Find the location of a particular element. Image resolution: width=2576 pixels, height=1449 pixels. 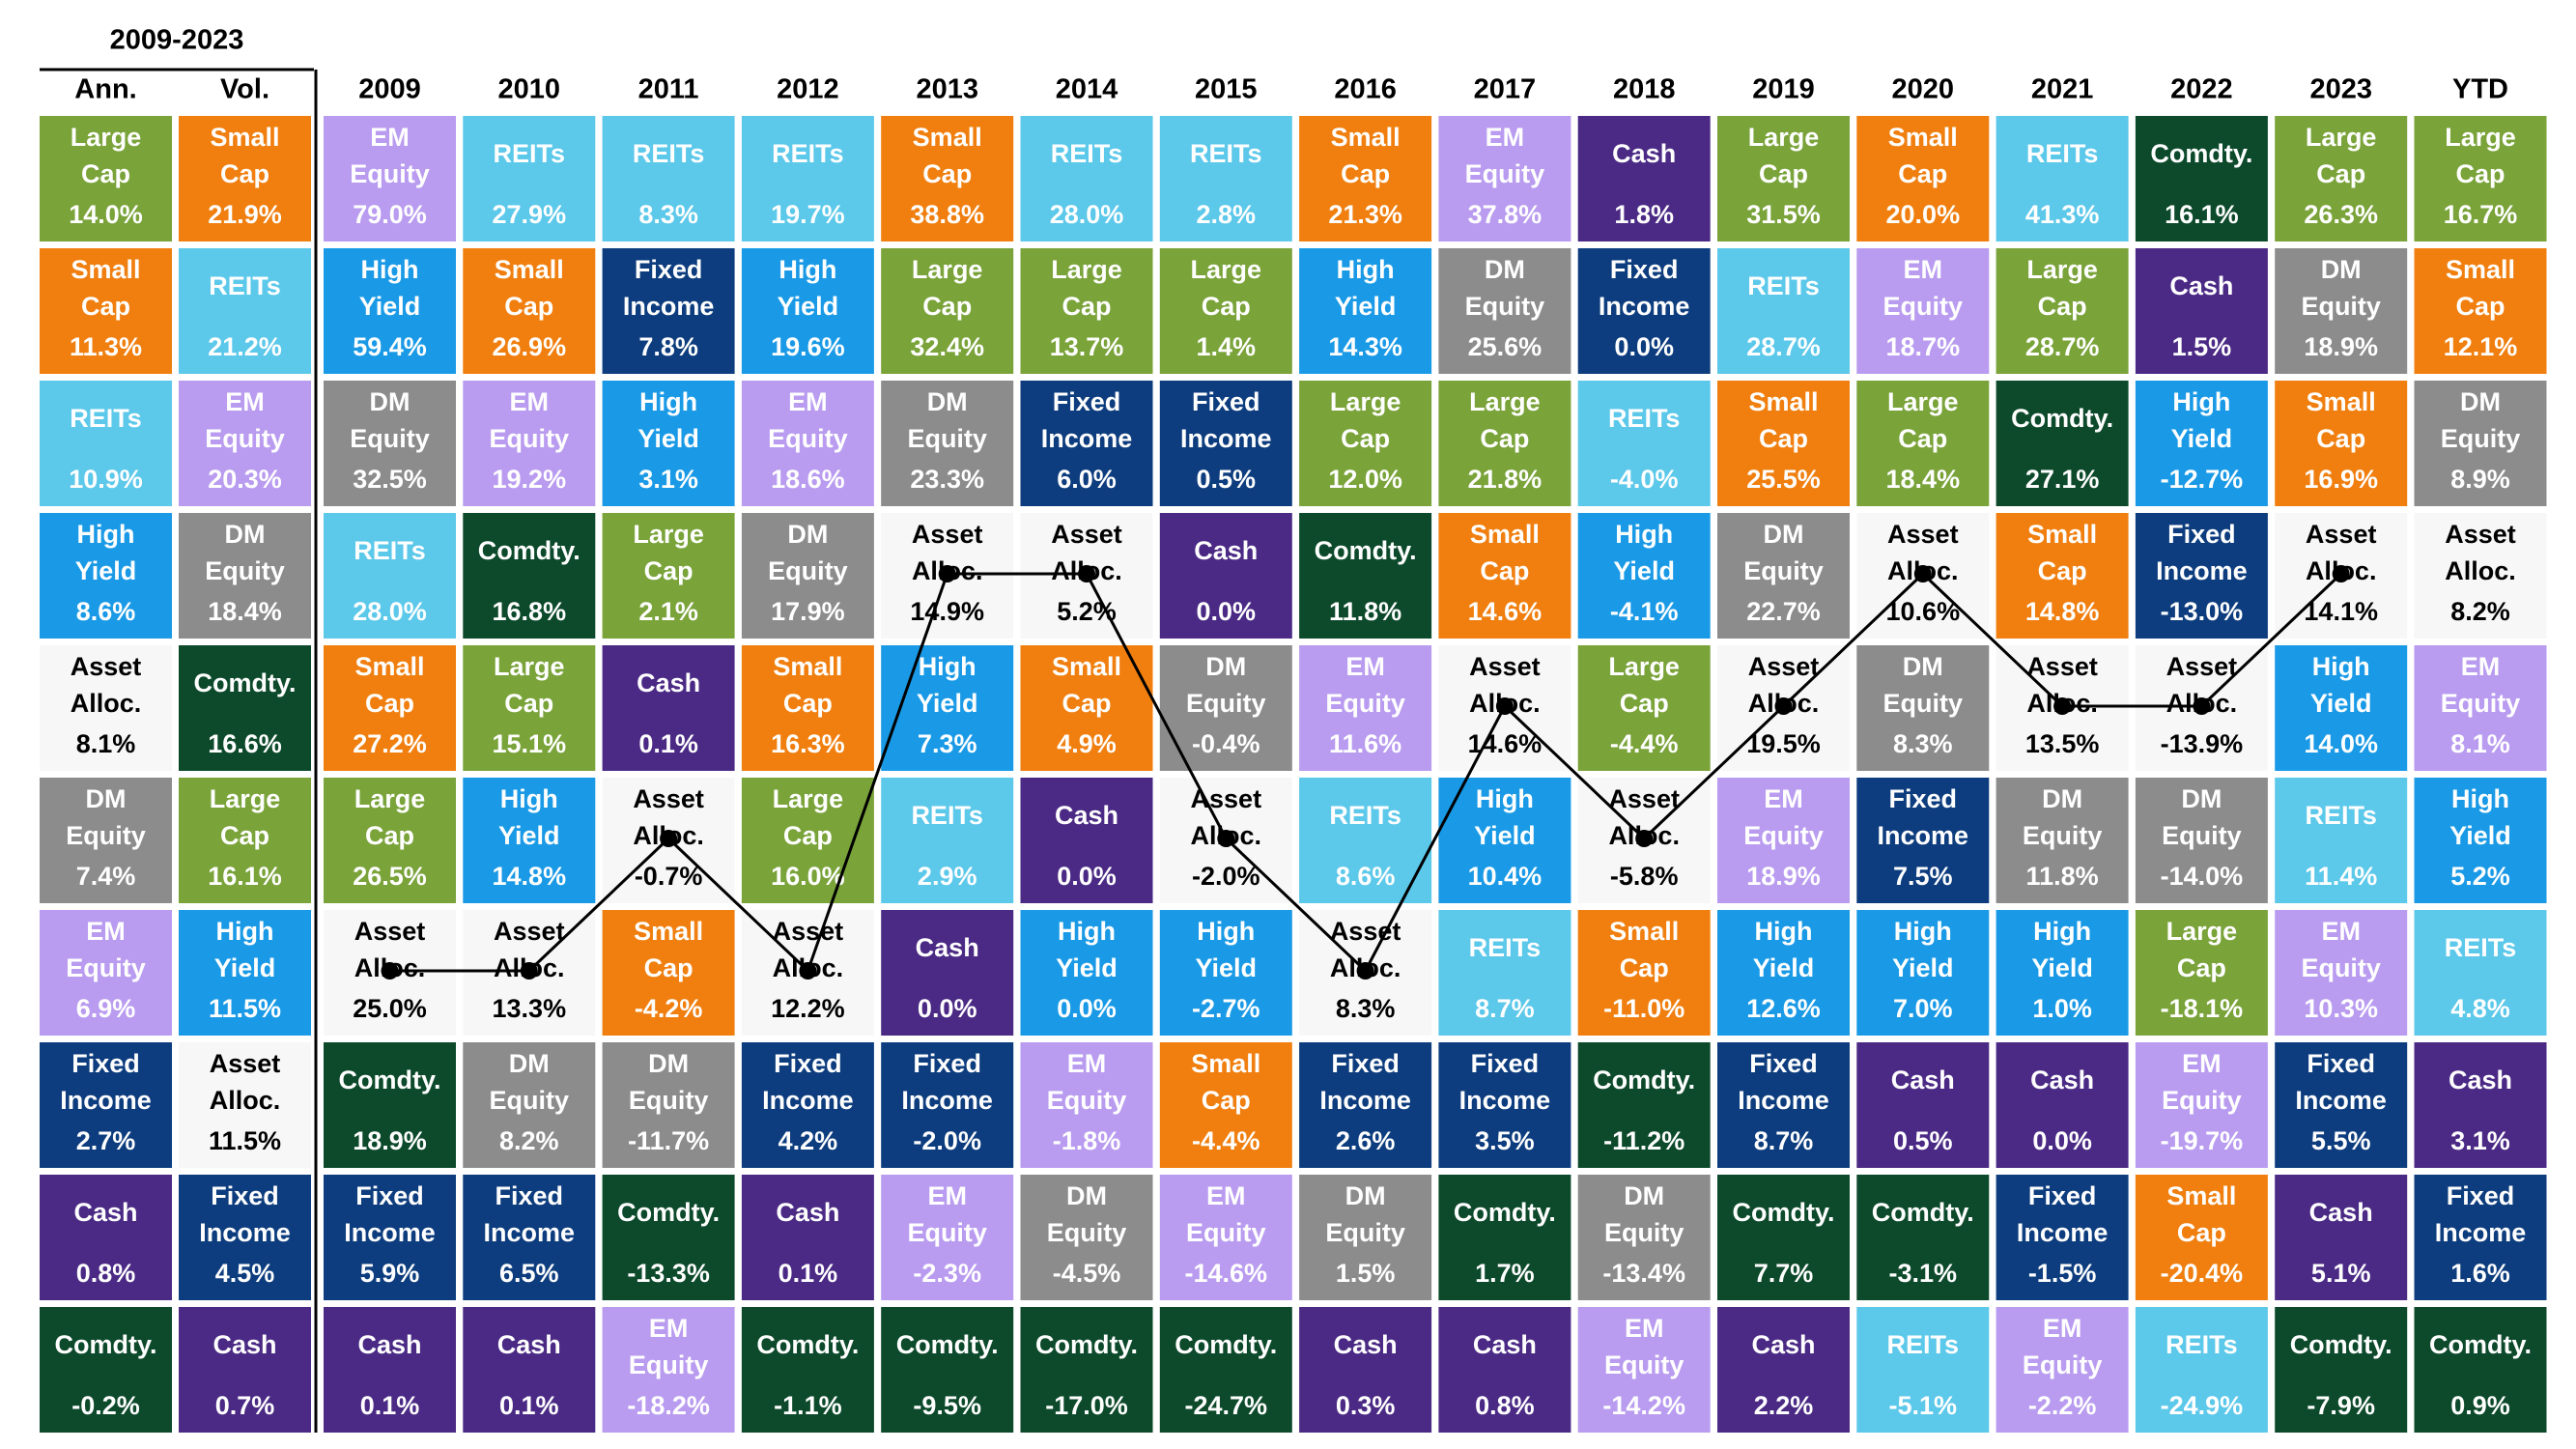

cell-value: -4.4% is located at coordinates (1644, 743).